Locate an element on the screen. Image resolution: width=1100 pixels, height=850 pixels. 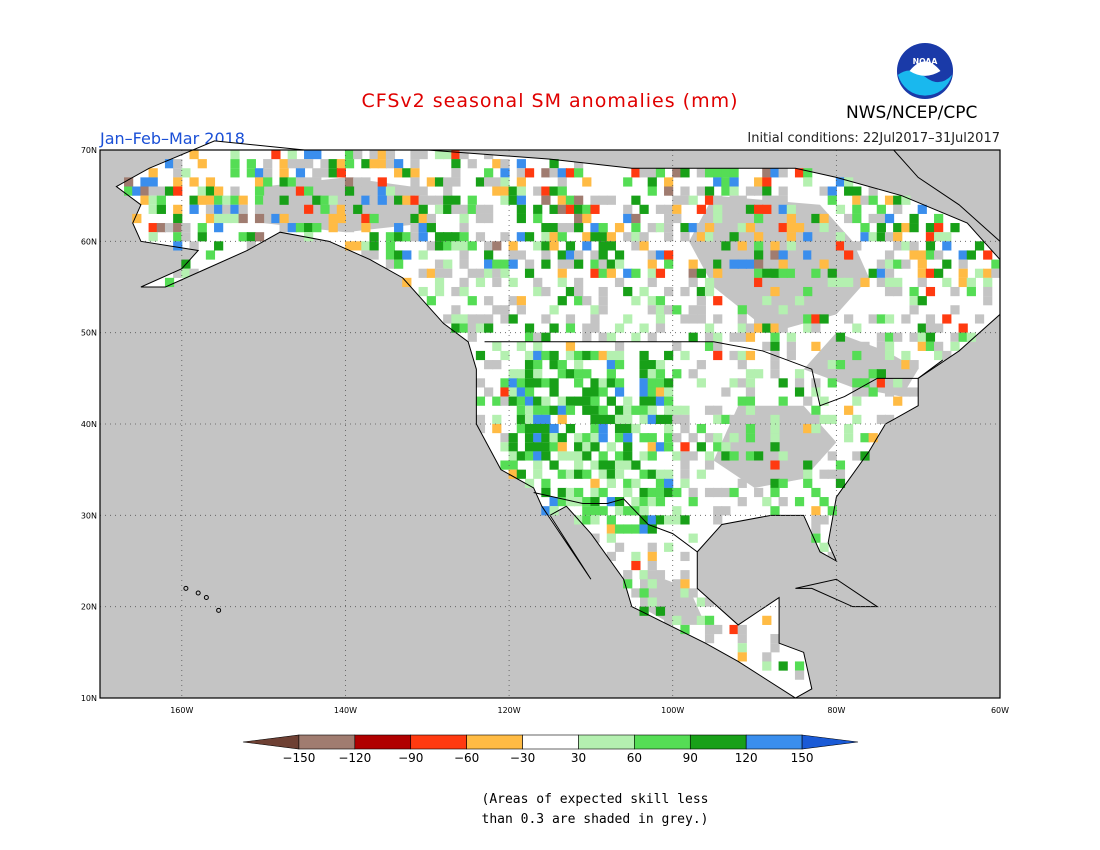
lat-label: 50N is located at coordinates (89, 333).